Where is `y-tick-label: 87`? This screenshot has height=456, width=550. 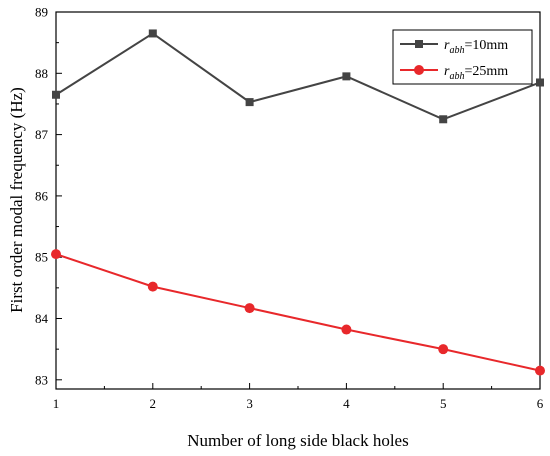
y-tick-label: 87 is located at coordinates (42, 134).